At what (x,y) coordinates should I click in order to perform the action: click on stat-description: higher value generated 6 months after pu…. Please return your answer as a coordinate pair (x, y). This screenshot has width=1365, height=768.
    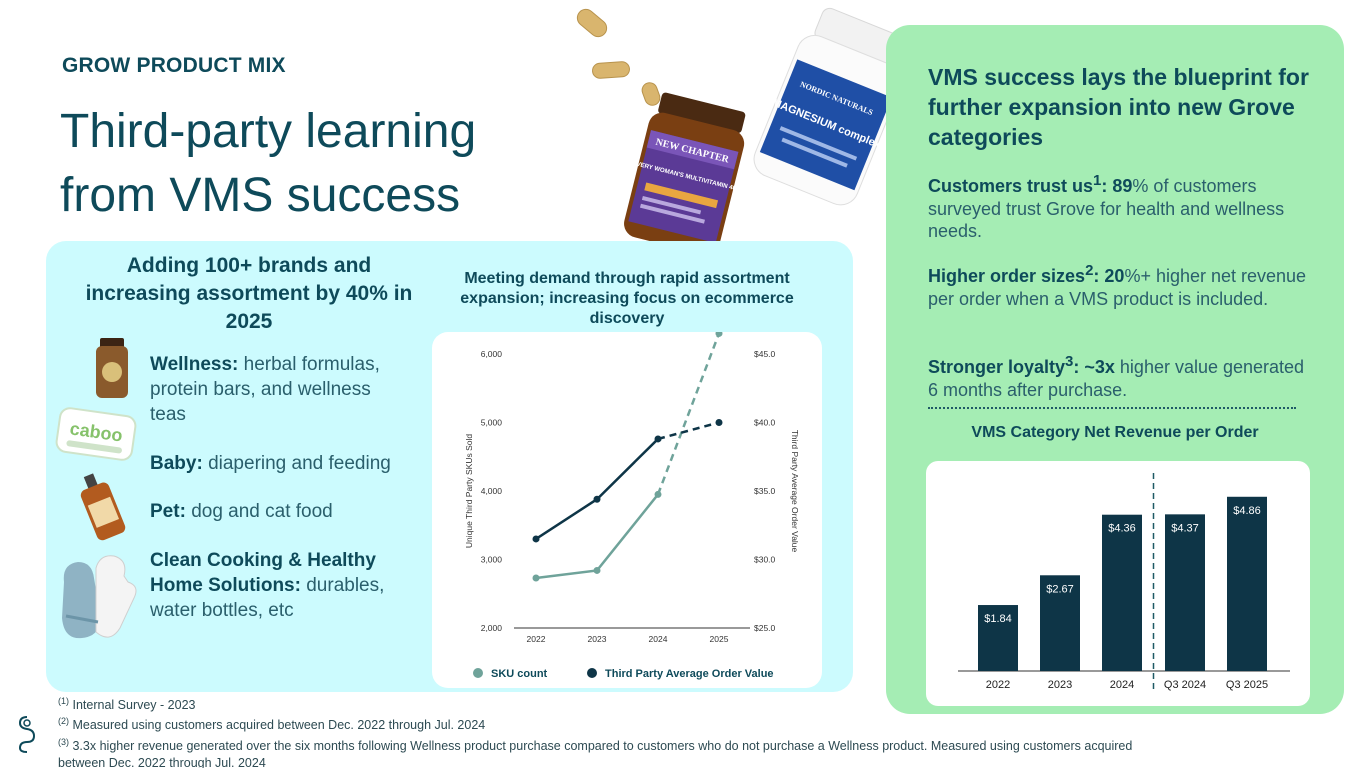
    Looking at the image, I should click on (1116, 378).